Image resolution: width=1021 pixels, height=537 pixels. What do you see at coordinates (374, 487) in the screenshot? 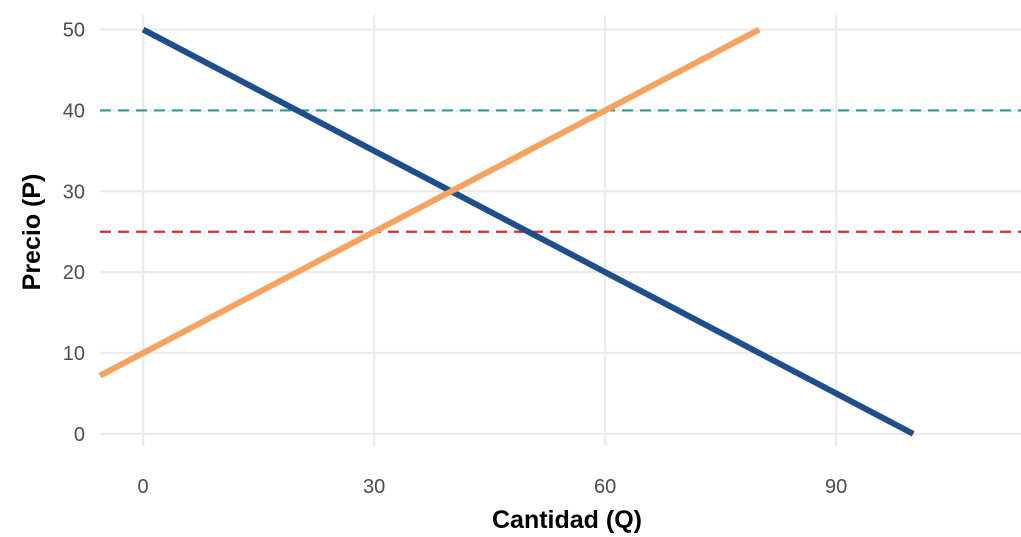
I see `x-tick-label: 30` at bounding box center [374, 487].